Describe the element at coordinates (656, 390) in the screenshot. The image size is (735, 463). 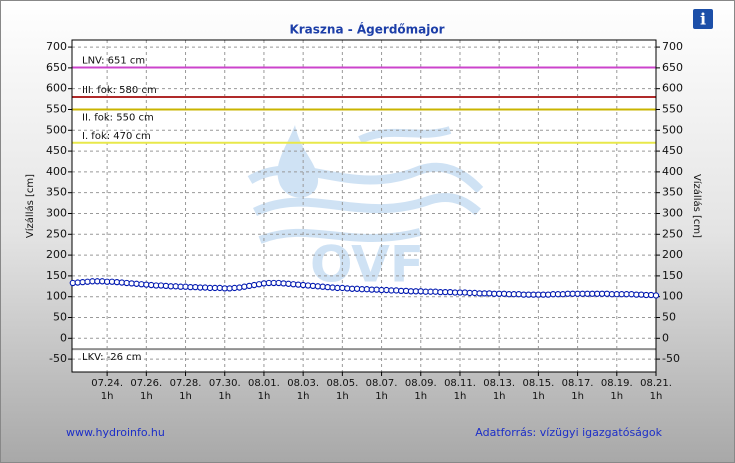
I see `x-tick-label: 08.21. 1h` at that location.